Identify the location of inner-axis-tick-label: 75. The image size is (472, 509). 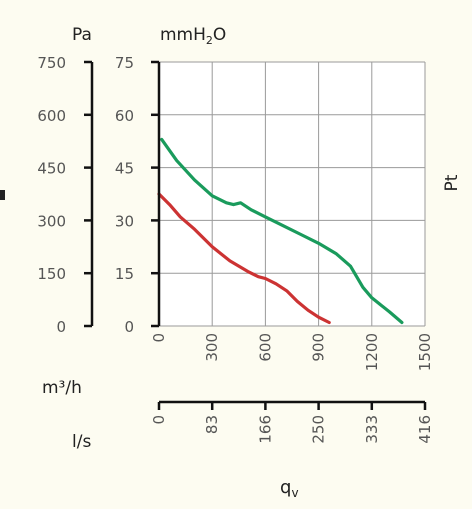
(124, 63).